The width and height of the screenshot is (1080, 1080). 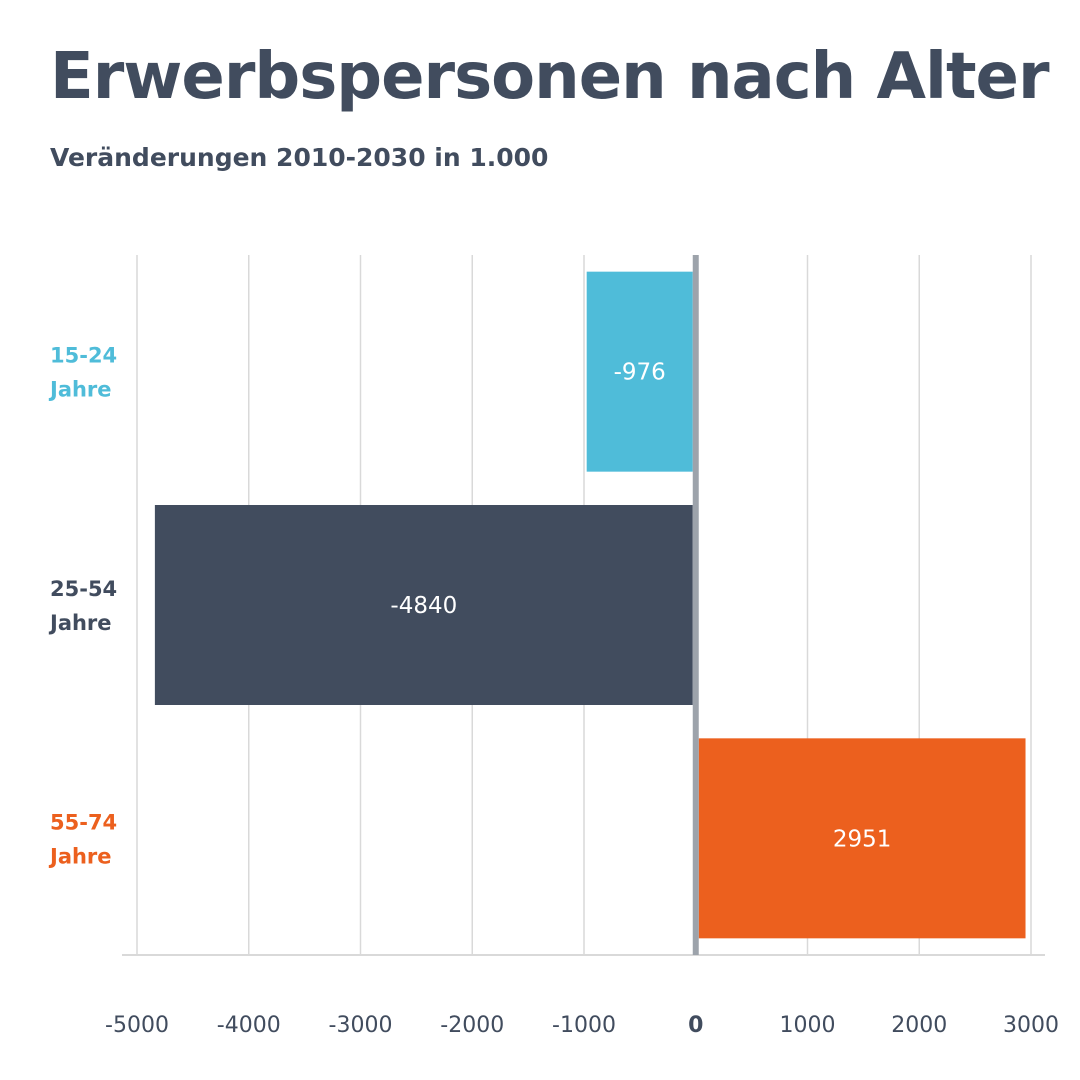 I want to click on category-label-line: 25-54, so click(x=83, y=589).